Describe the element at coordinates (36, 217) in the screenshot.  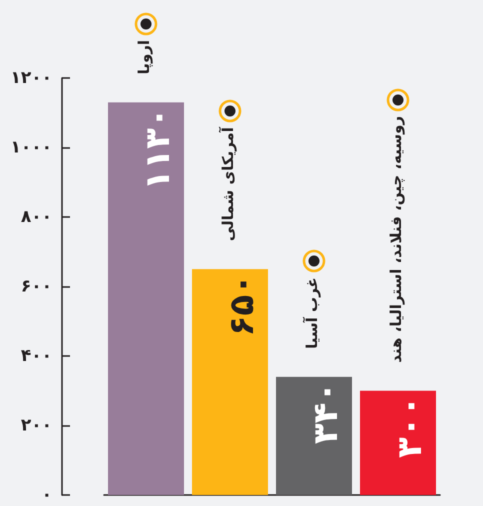
I see `y-tick-label: ۸۰۰` at that location.